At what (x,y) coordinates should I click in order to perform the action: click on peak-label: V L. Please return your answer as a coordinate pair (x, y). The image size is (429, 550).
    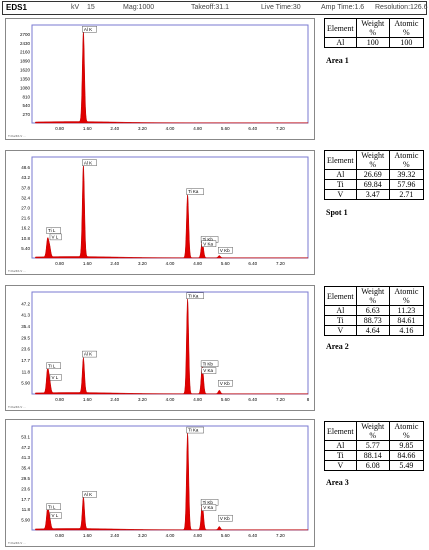
    Looking at the image, I should click on (55, 515).